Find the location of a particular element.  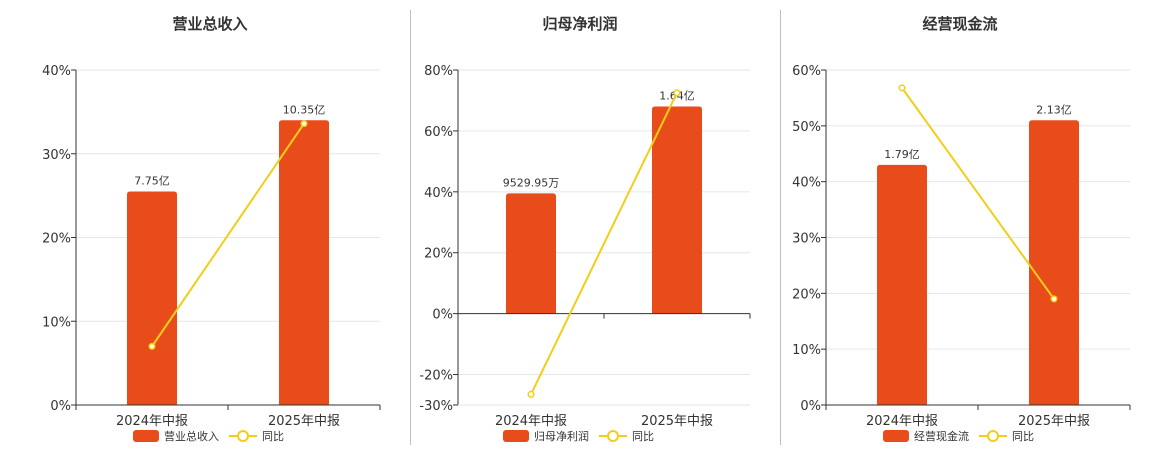

data-label: 10.35亿 is located at coordinates (304, 109).